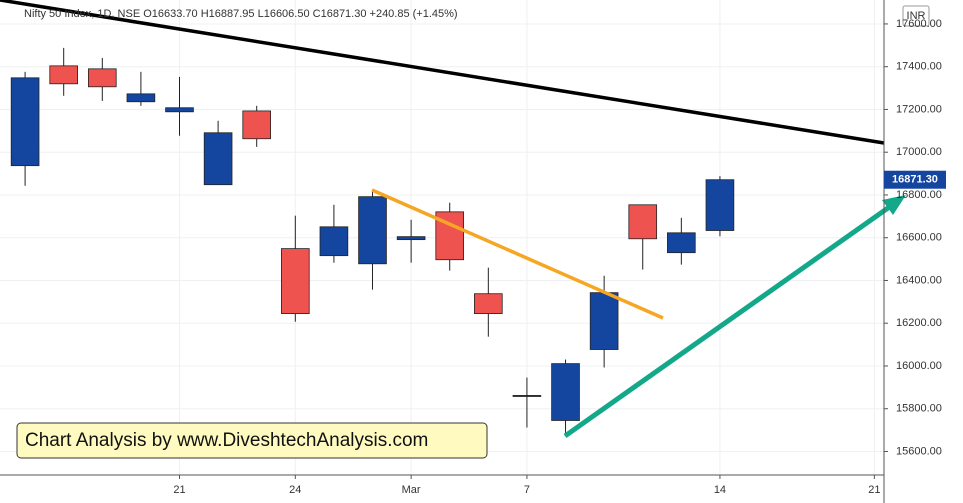 The image size is (963, 503). I want to click on x-tick-label: 24, so click(295, 490).